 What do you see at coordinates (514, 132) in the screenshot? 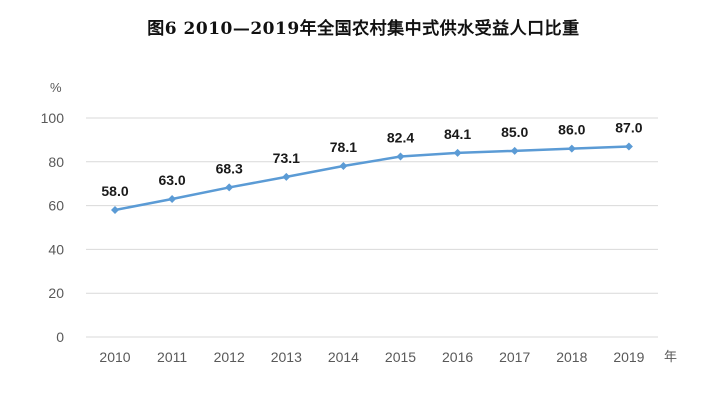
I see `data-label: 85.0` at bounding box center [514, 132].